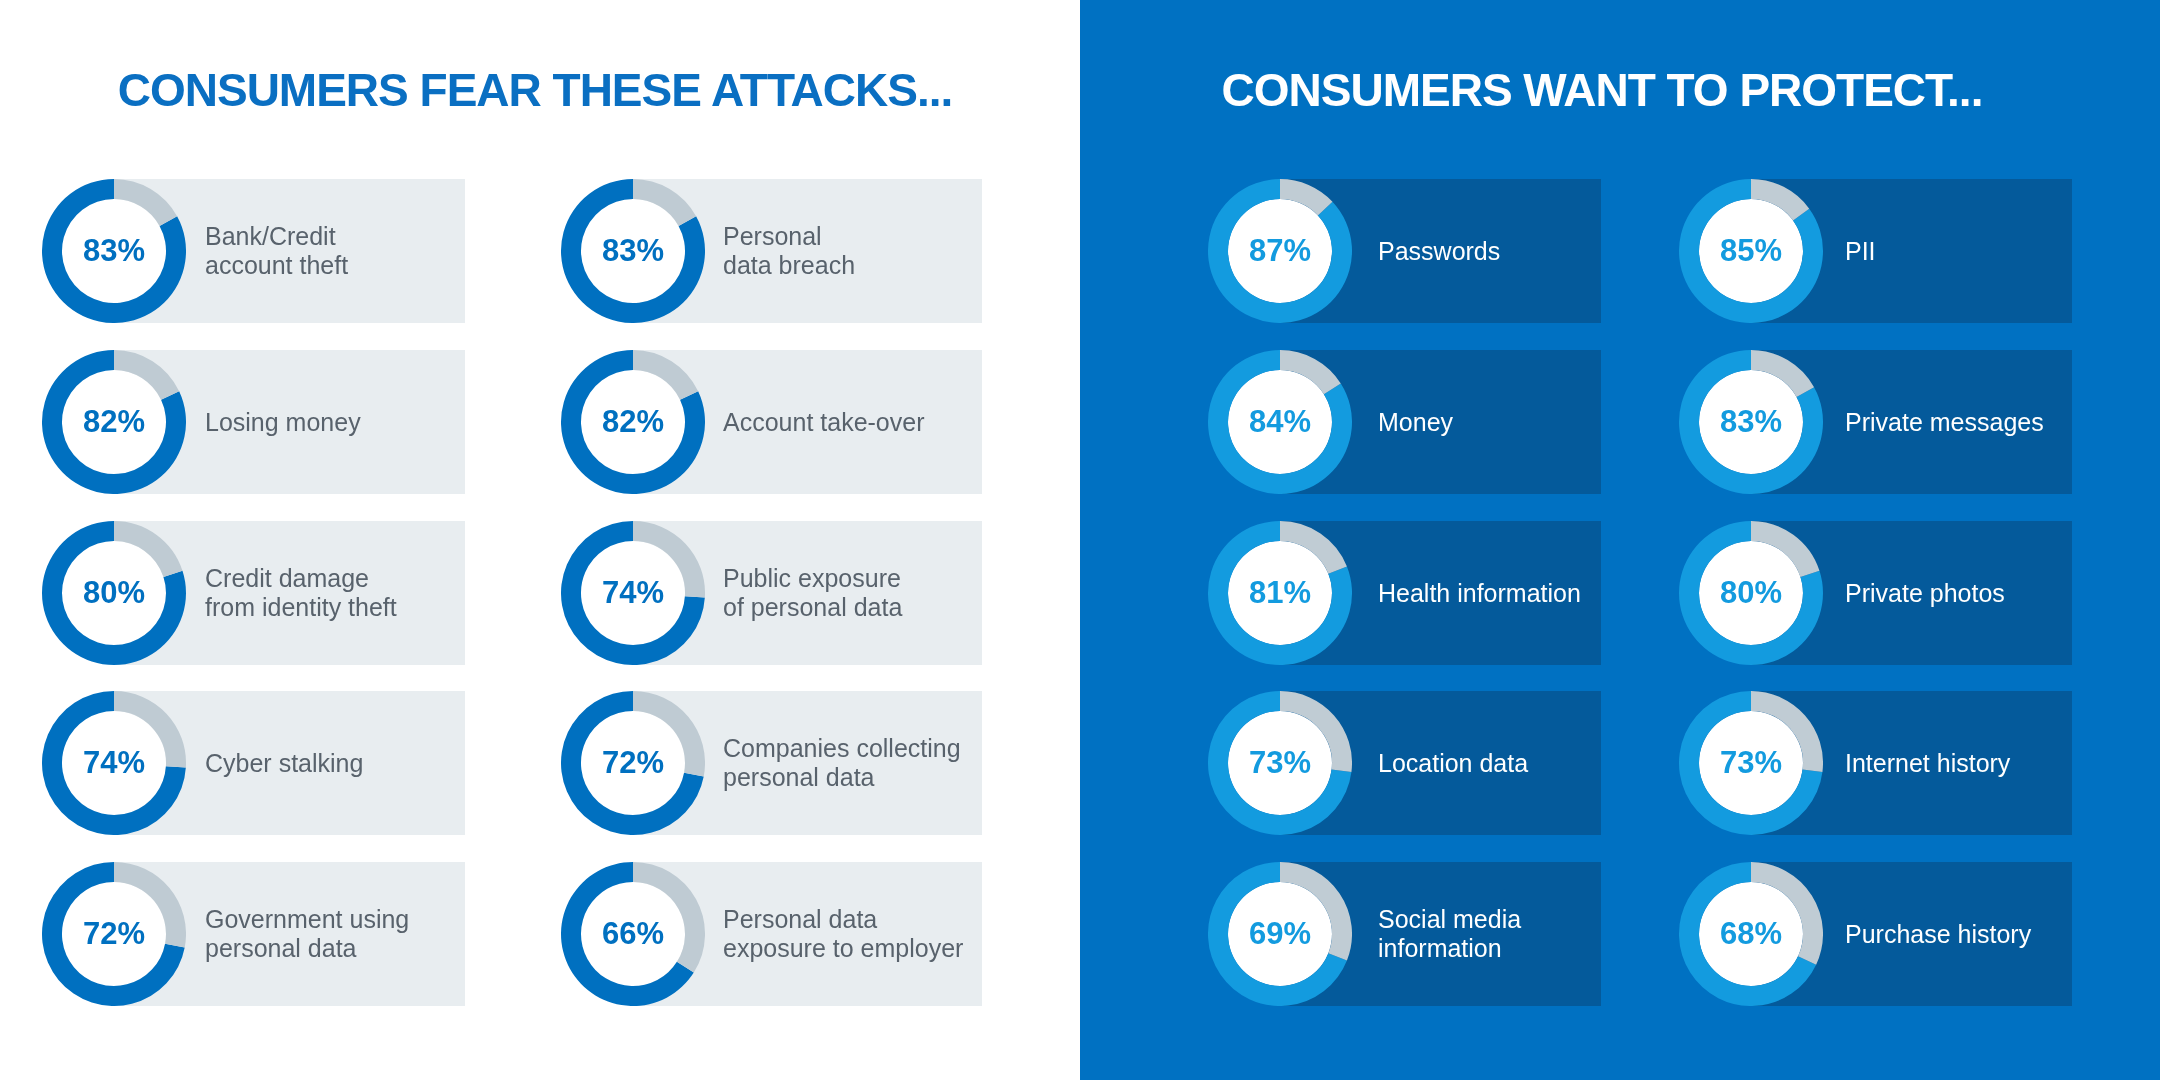 This screenshot has height=1080, width=2160. Describe the element at coordinates (1453, 763) in the screenshot. I see `text: Location data` at that location.